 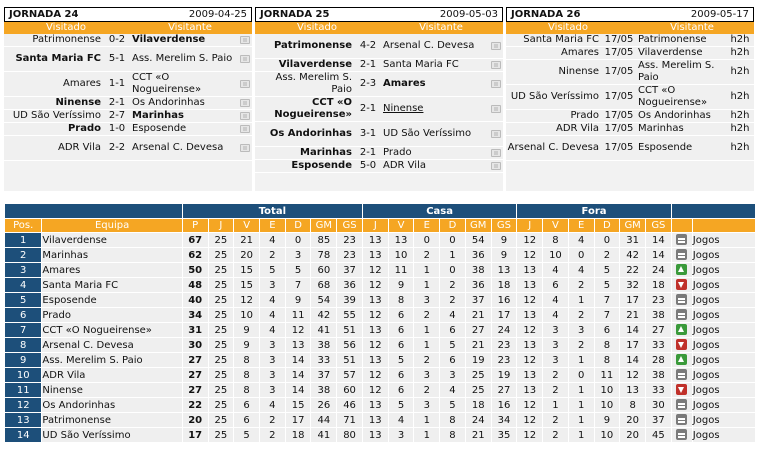 I want to click on team-name-cell: Arsenal C. Devesa, so click(x=112, y=345).